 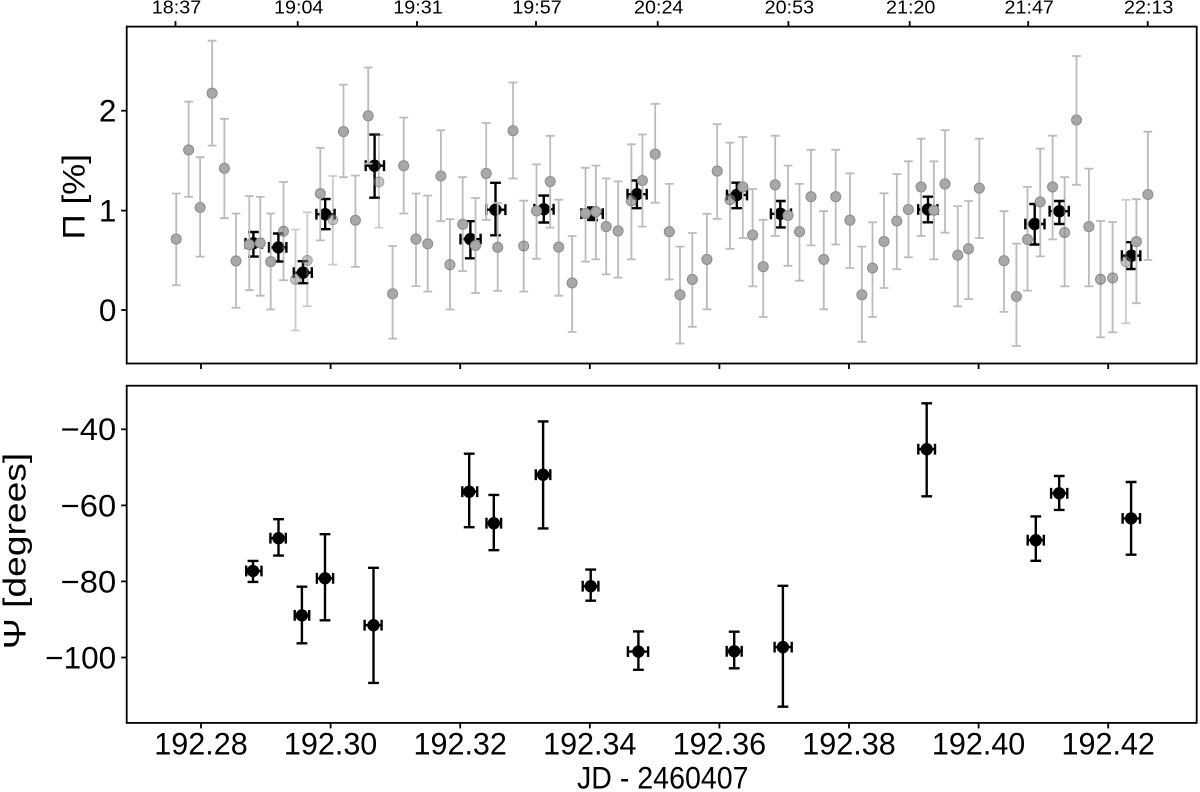 I want to click on svg-text: 192.42, so click(x=1108, y=743).